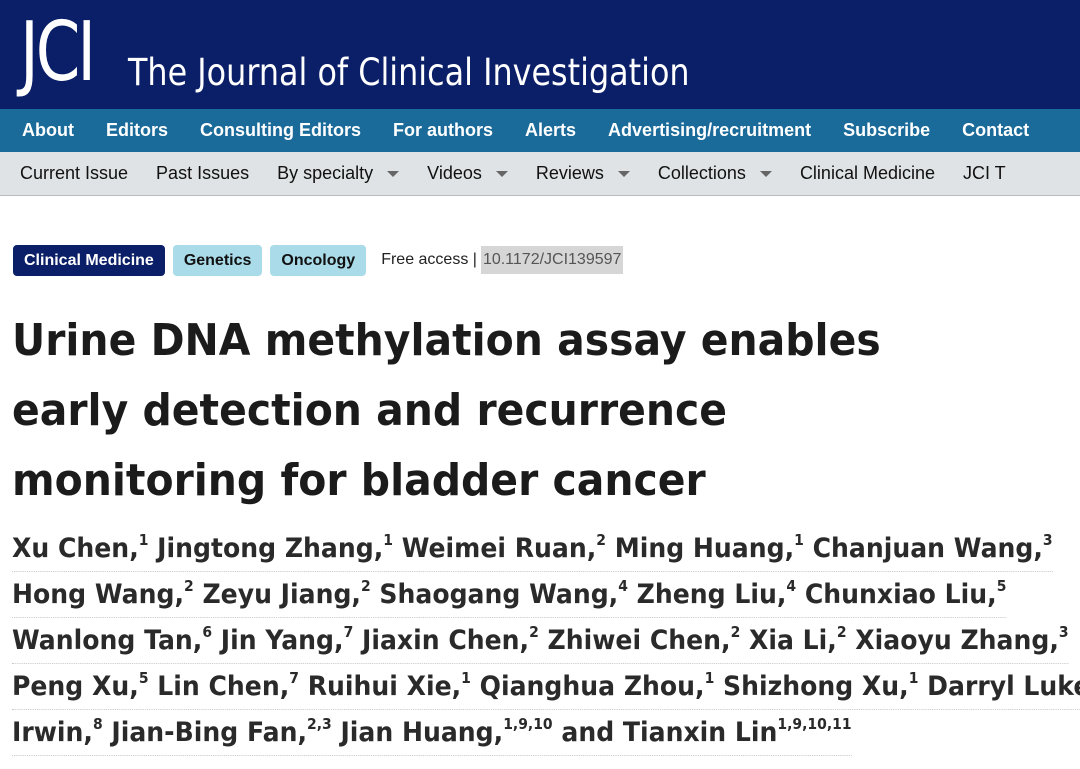 This screenshot has height=769, width=1080. I want to click on author-name: Jian-Bing Fan,, so click(209, 732).